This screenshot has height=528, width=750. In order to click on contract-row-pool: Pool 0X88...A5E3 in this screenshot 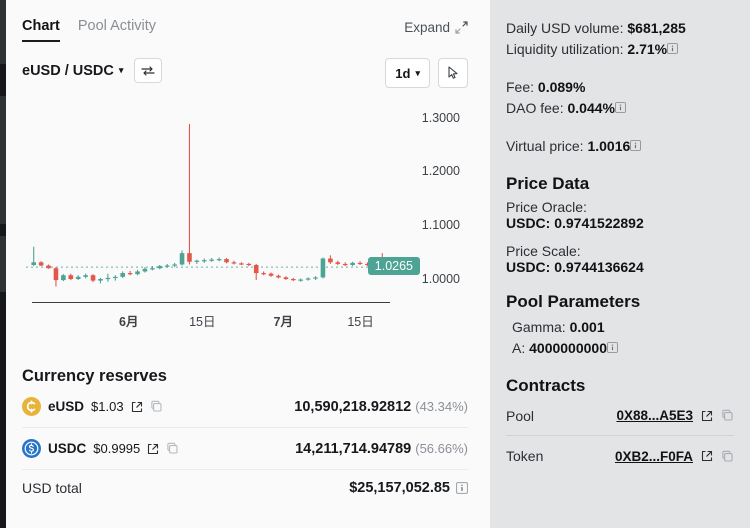, I will do `click(620, 416)`.